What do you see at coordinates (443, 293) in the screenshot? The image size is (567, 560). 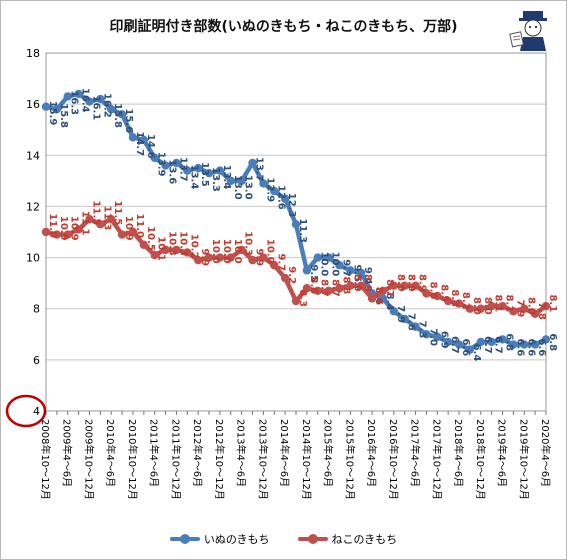 I see `data-label: 8.5` at bounding box center [443, 293].